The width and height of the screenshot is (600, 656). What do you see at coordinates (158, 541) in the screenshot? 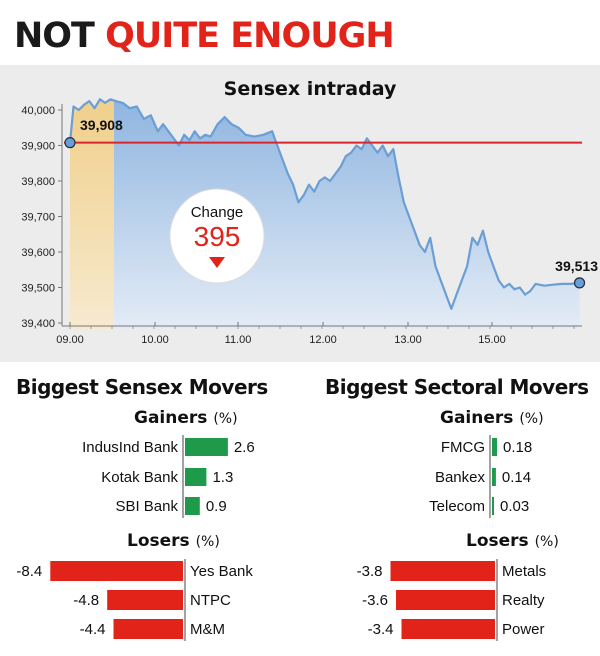
I see `sensex-losers-label: Losers` at bounding box center [158, 541].